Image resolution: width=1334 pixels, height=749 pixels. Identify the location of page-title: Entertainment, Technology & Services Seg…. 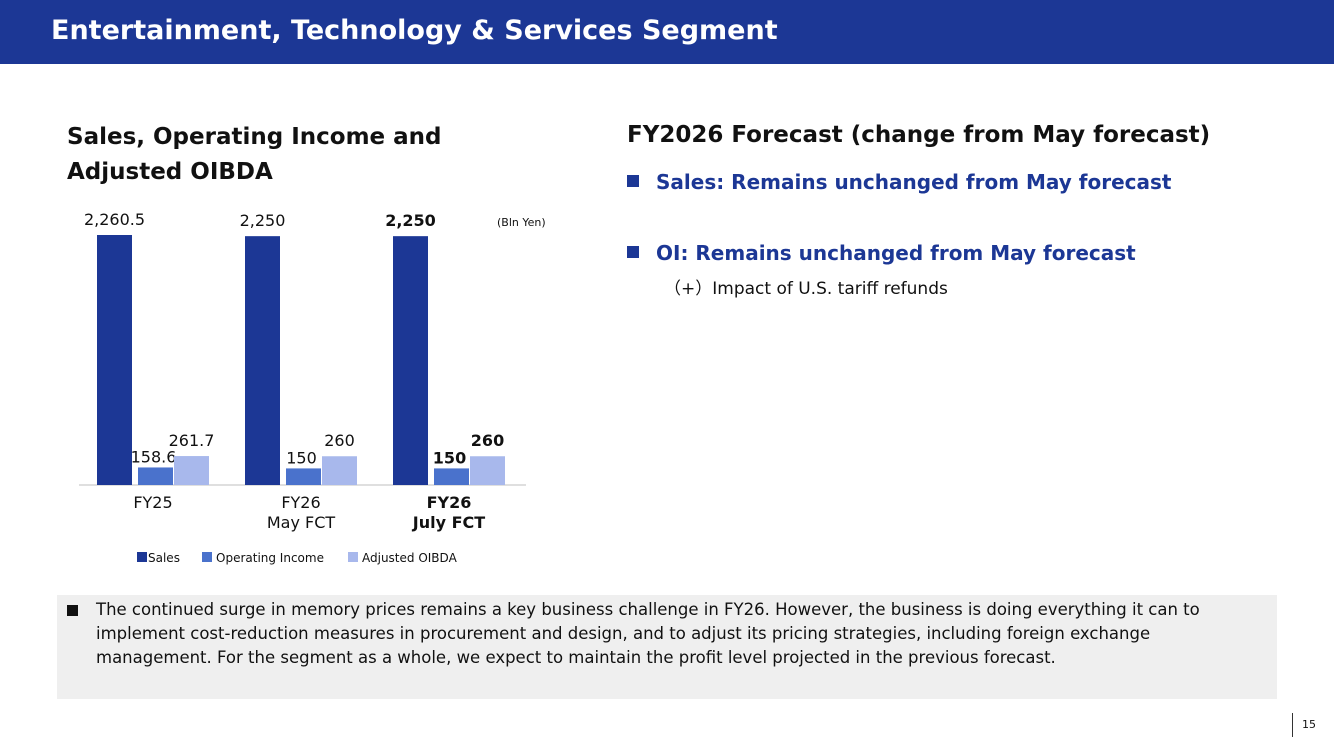
(414, 30).